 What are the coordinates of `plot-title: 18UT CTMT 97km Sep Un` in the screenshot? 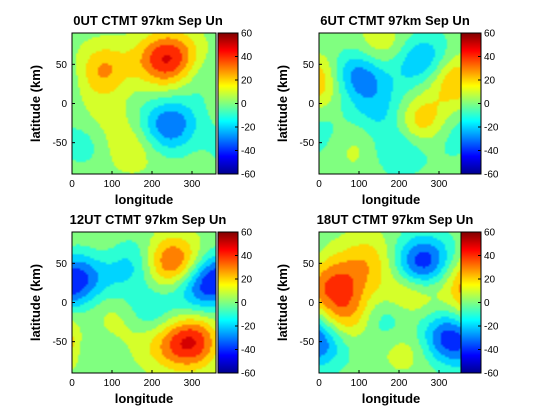 It's located at (395, 219).